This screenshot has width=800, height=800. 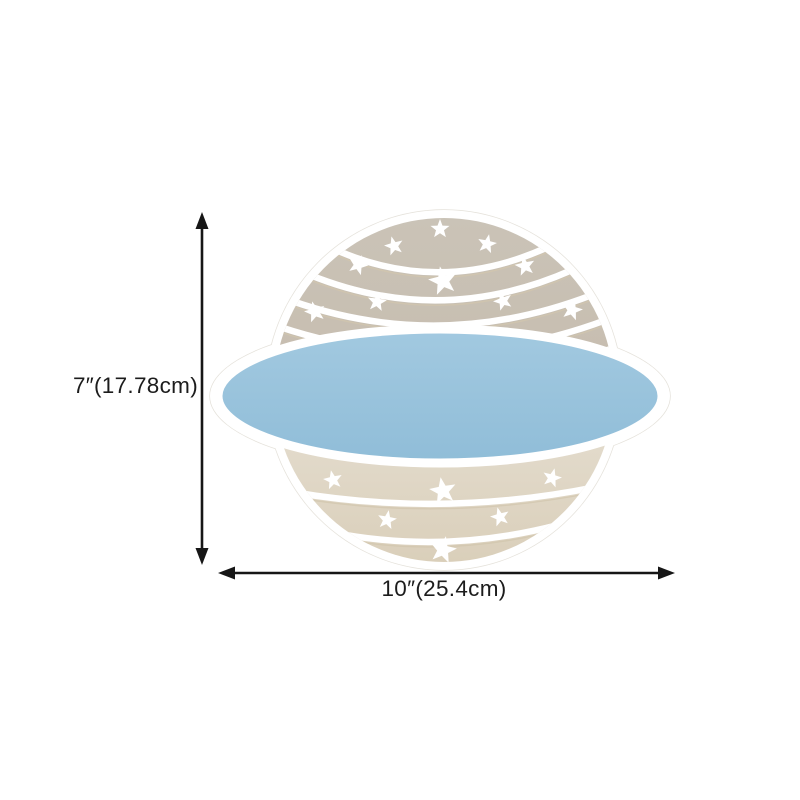 I want to click on lower-decorations, so click(x=444, y=515).